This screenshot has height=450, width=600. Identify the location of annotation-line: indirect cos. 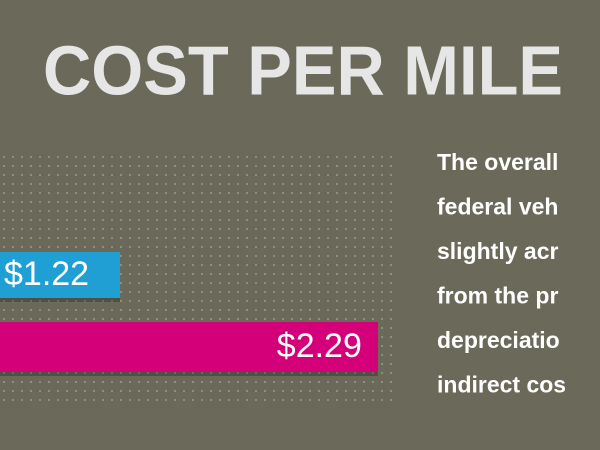
(501, 385).